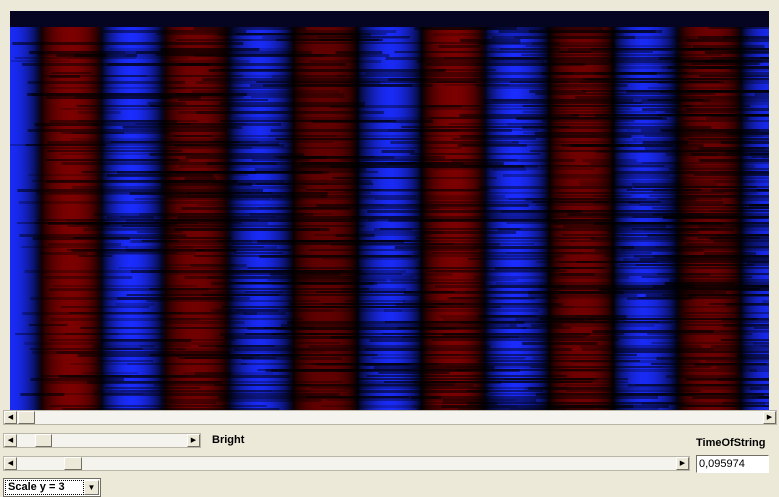 This screenshot has width=779, height=497. Describe the element at coordinates (43, 440) in the screenshot. I see `bright-slider-thumb` at that location.